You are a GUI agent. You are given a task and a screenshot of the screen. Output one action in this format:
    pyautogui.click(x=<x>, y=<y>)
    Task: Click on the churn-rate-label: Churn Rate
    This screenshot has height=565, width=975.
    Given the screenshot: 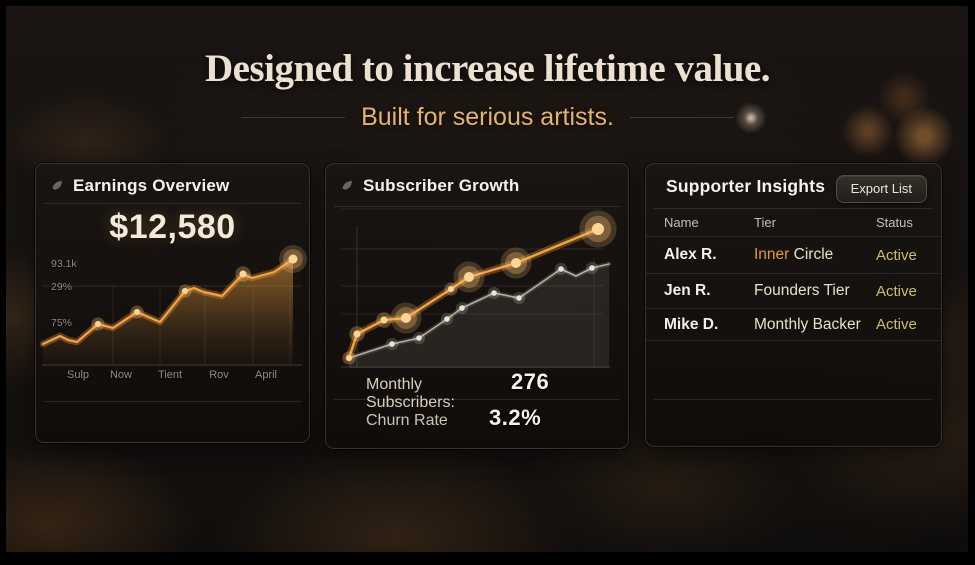 What is the action you would take?
    pyautogui.click(x=407, y=420)
    